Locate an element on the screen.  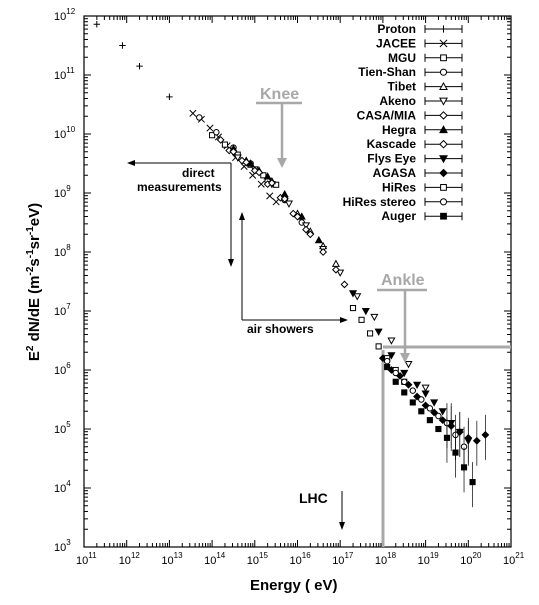
x-tick-label: 1021 is located at coordinates (514, 559).